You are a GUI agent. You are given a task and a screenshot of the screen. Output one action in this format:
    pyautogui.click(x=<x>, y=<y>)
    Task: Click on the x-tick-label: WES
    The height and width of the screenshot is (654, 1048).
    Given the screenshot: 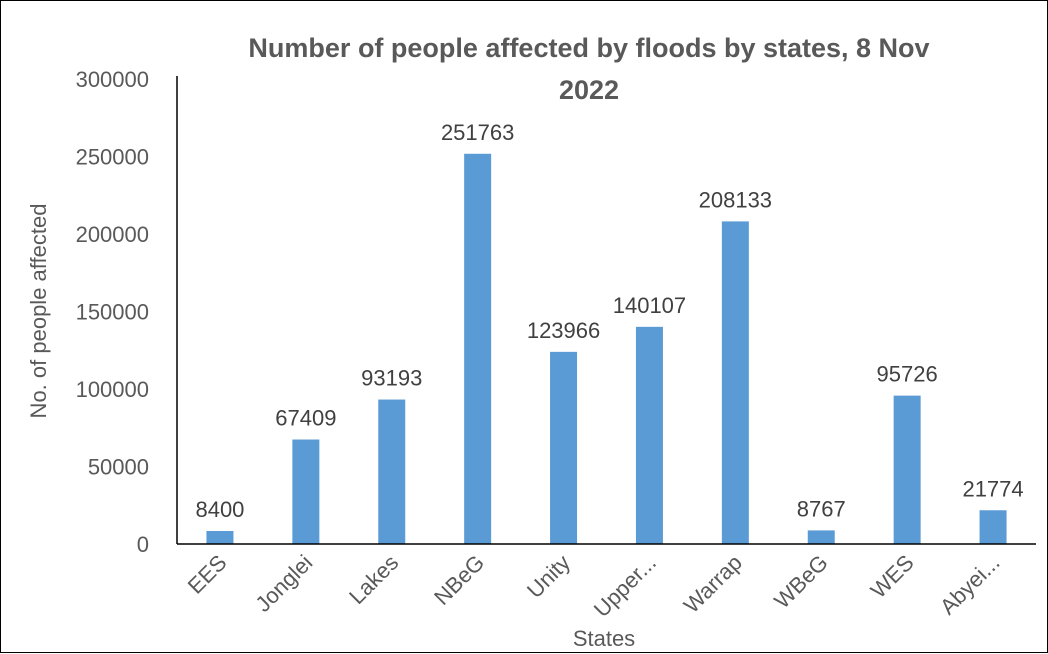 What is the action you would take?
    pyautogui.click(x=892, y=576)
    